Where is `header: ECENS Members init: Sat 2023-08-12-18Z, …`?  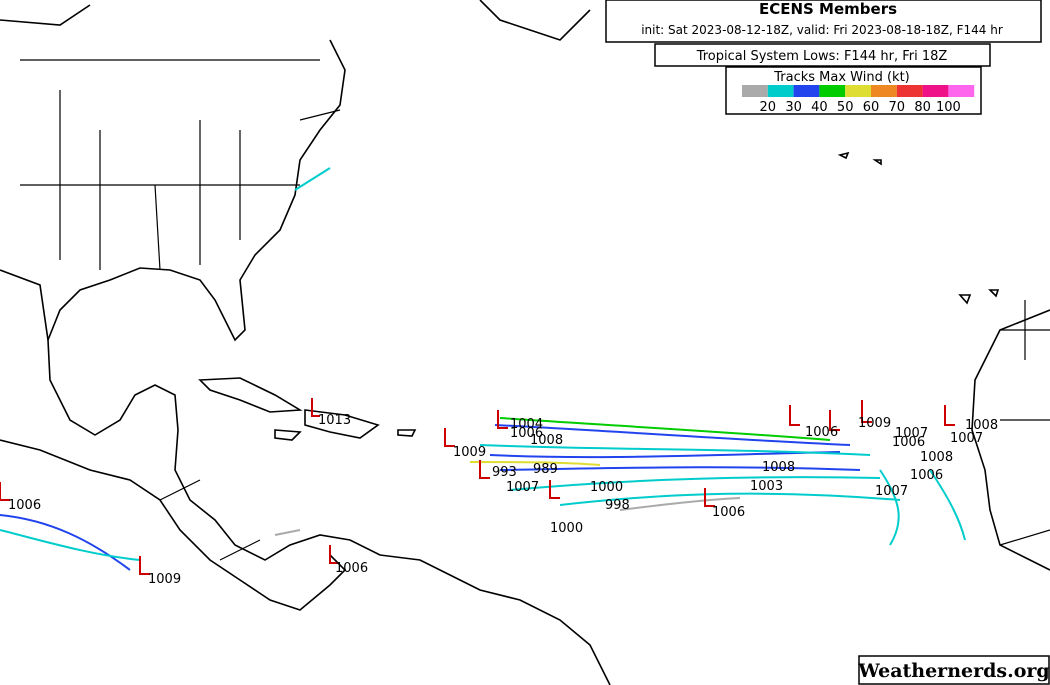
header: ECENS Members init: Sat 2023-08-12-18Z, … is located at coordinates (823, 57).